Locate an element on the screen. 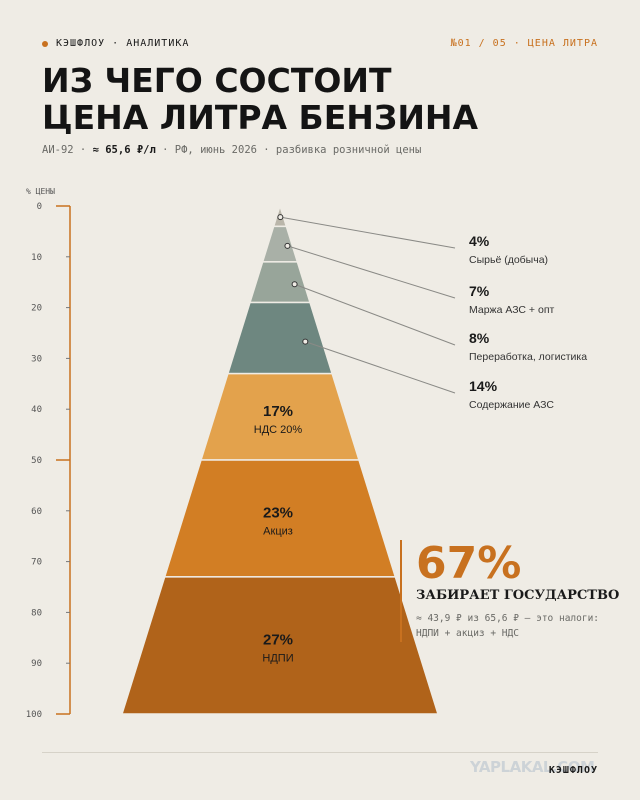 The width and height of the screenshot is (640, 800). callout-name-label: Переработка, логистика is located at coordinates (528, 357).